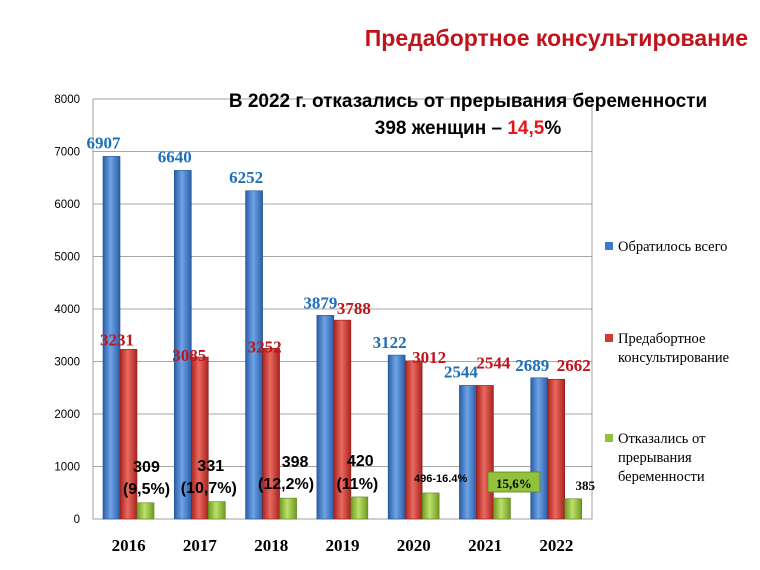 The width and height of the screenshot is (760, 570). What do you see at coordinates (271, 433) in the screenshot?
I see `bar-counseling-2018` at bounding box center [271, 433].